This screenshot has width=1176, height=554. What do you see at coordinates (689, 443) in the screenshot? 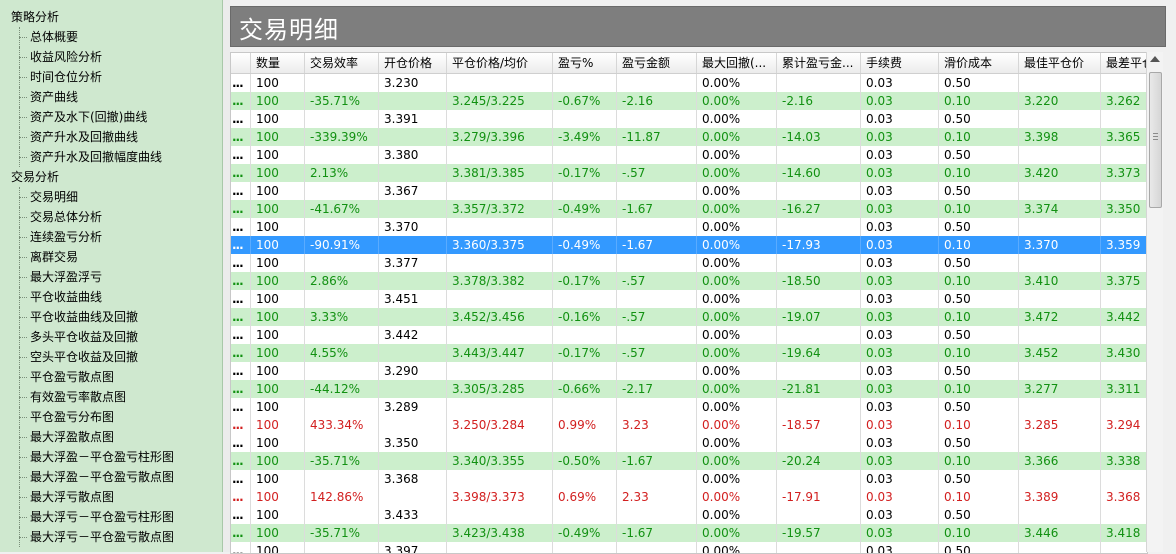
I see `table-row: ... 100 3.350 0.00% 0.03 0.50` at bounding box center [689, 443].